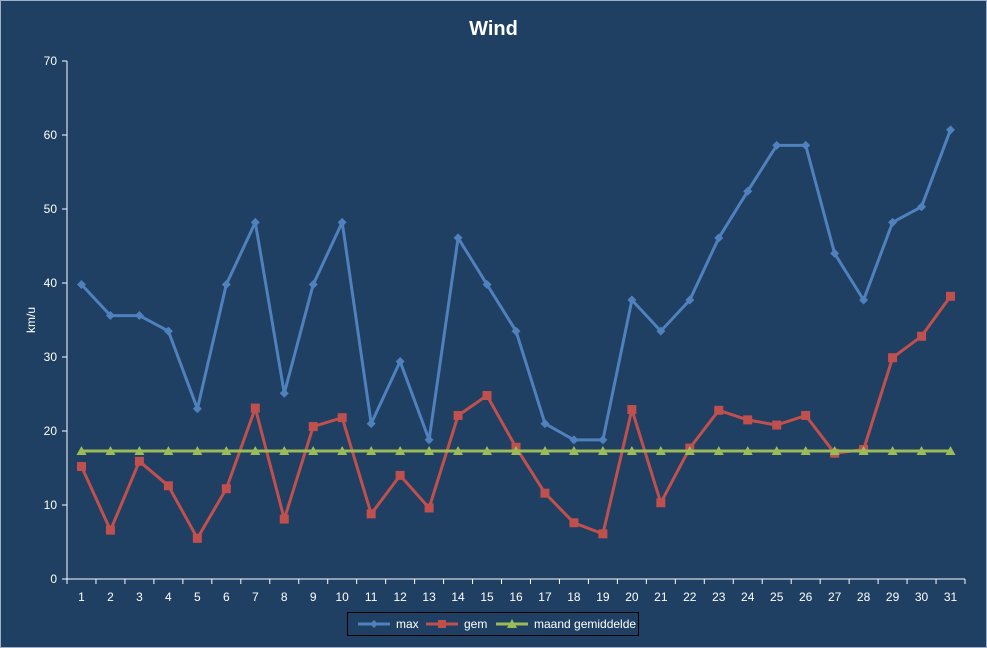  I want to click on y-tick-label: 20, so click(51, 431).